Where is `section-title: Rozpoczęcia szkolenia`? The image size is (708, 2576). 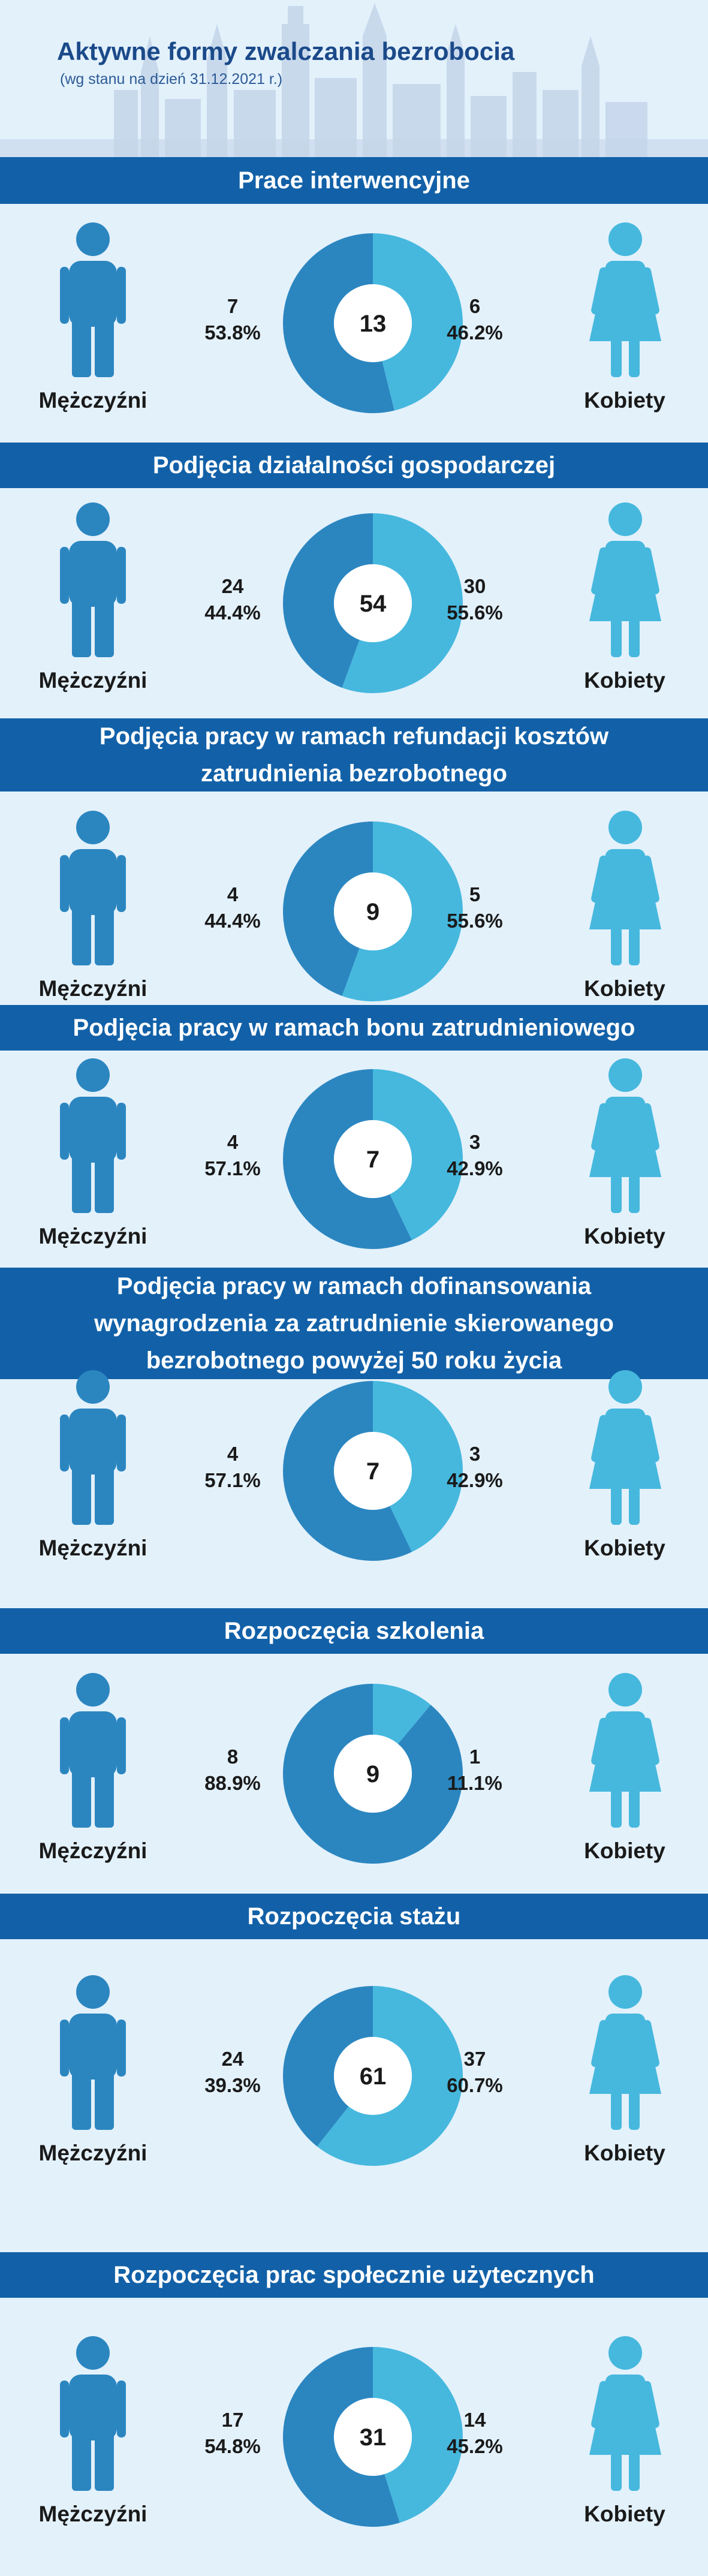
section-title: Rozpoczęcia szkolenia is located at coordinates (354, 1631).